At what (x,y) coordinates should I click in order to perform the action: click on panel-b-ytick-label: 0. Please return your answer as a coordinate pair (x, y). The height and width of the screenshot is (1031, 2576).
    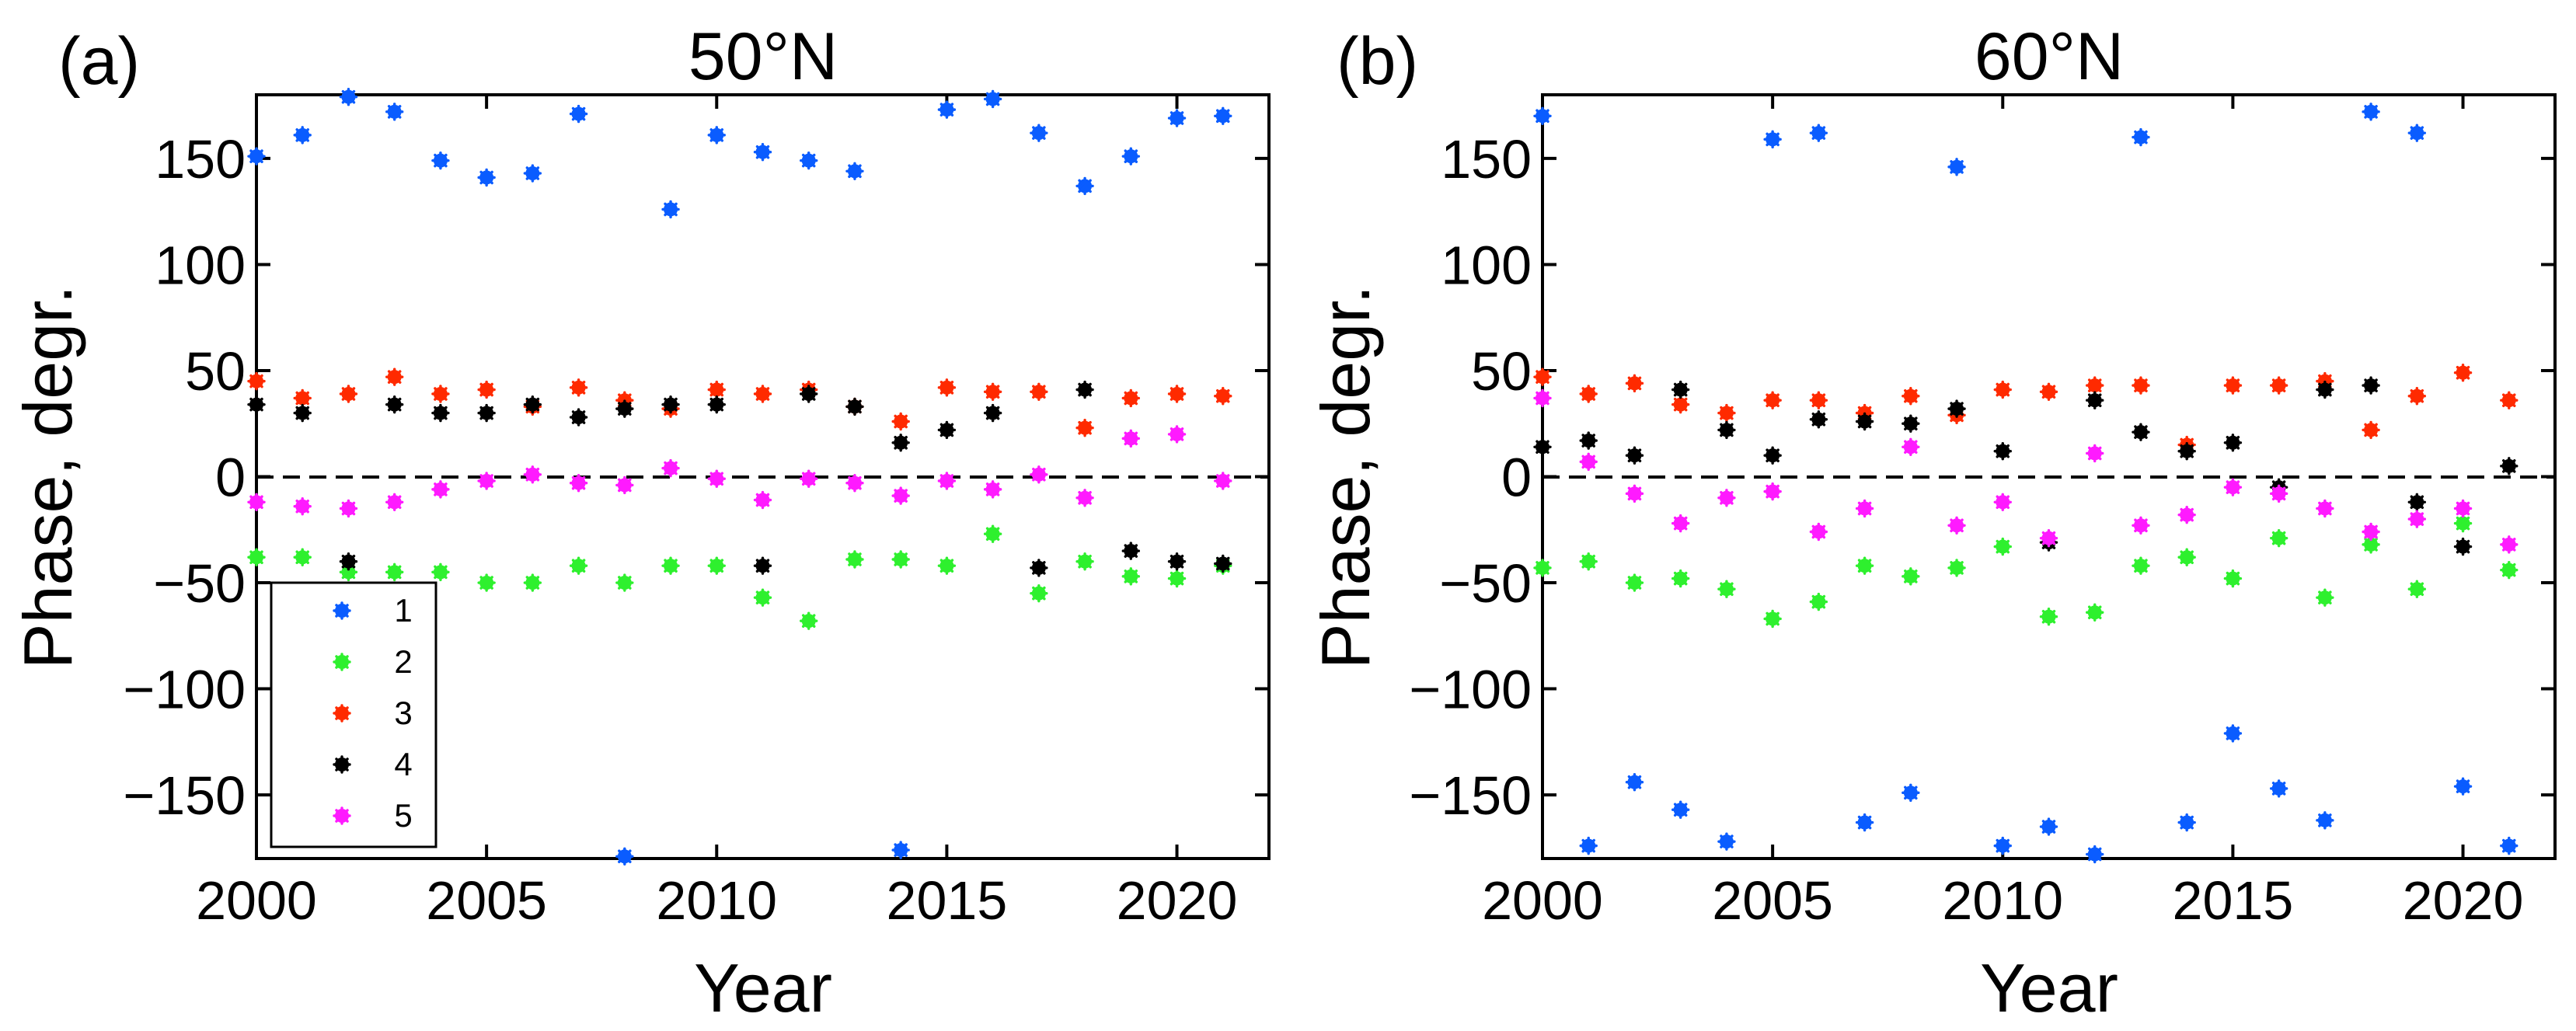
    Looking at the image, I should click on (1516, 478).